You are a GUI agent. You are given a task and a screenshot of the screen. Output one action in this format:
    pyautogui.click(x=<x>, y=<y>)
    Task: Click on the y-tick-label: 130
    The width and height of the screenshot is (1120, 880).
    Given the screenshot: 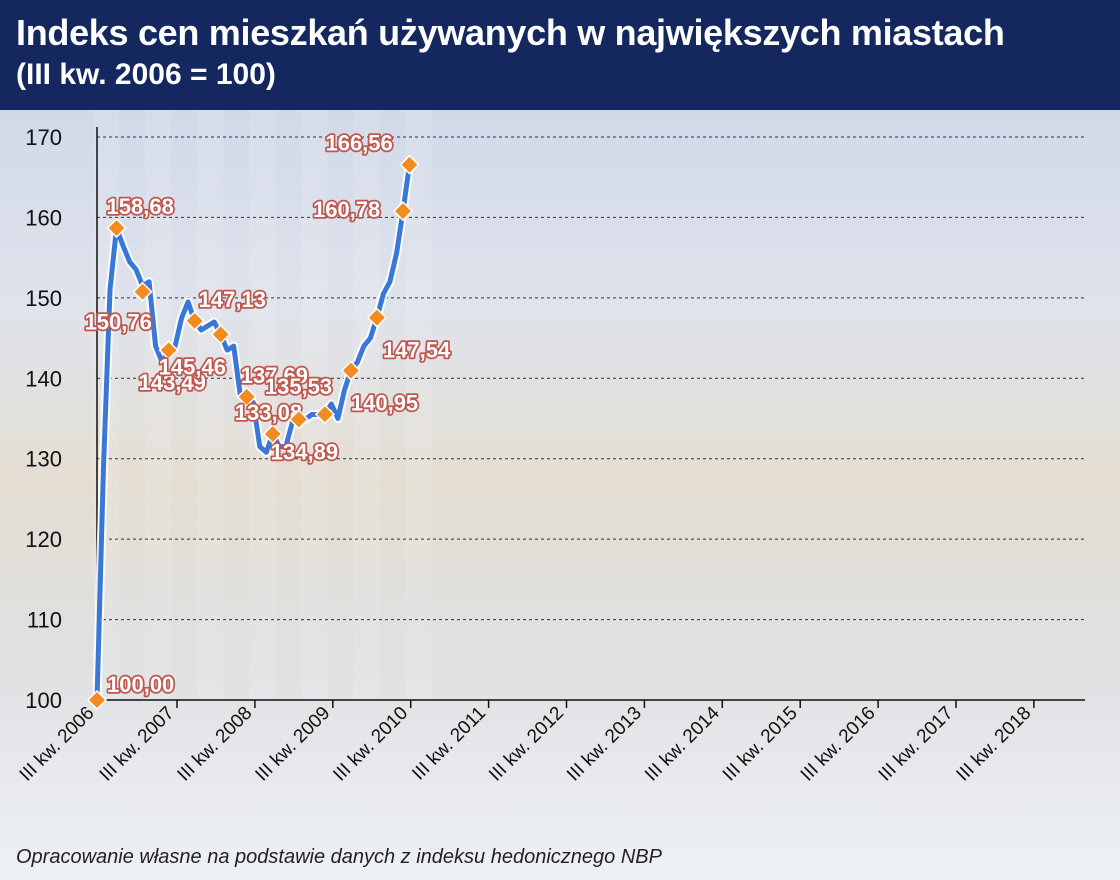 What is the action you would take?
    pyautogui.click(x=43, y=459)
    